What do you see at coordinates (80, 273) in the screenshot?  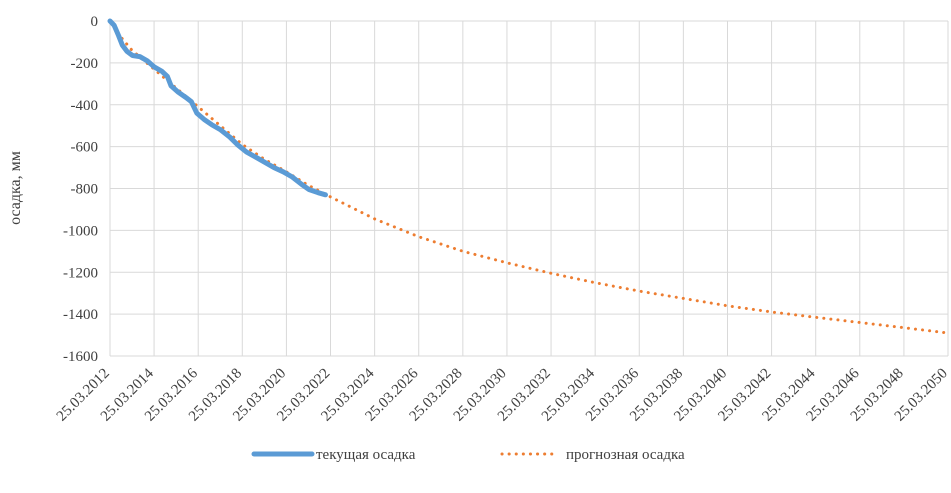 I see `y-tick-label: -1200` at bounding box center [80, 273].